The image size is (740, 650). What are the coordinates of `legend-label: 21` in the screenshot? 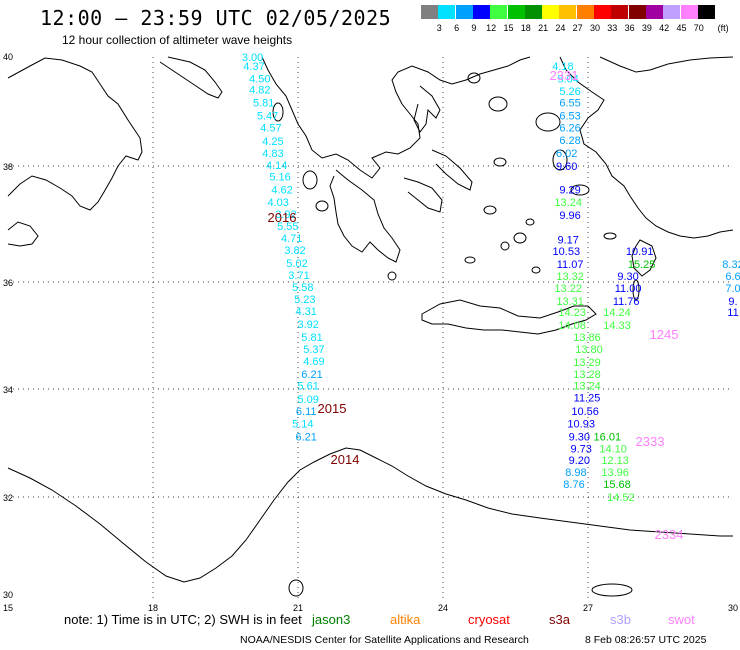 It's located at (543, 28).